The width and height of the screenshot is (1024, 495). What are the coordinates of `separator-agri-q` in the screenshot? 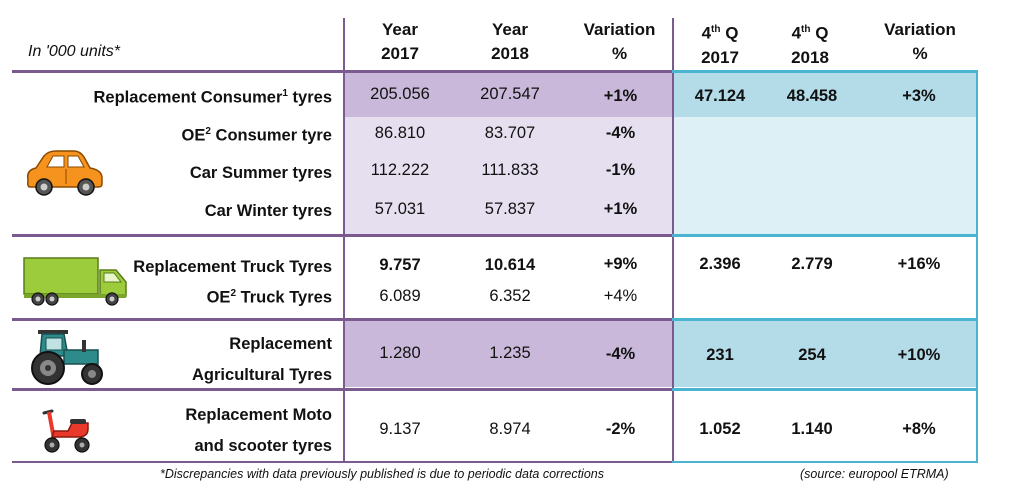 It's located at (825, 389).